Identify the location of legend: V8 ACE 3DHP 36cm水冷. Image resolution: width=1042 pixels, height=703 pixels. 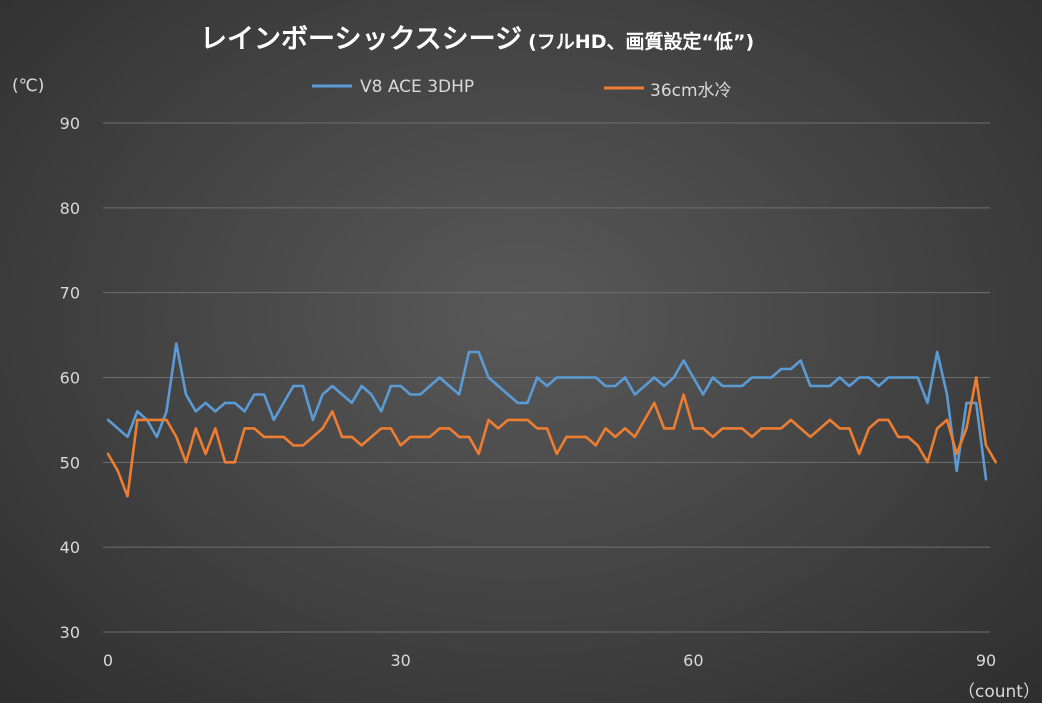
(522, 89).